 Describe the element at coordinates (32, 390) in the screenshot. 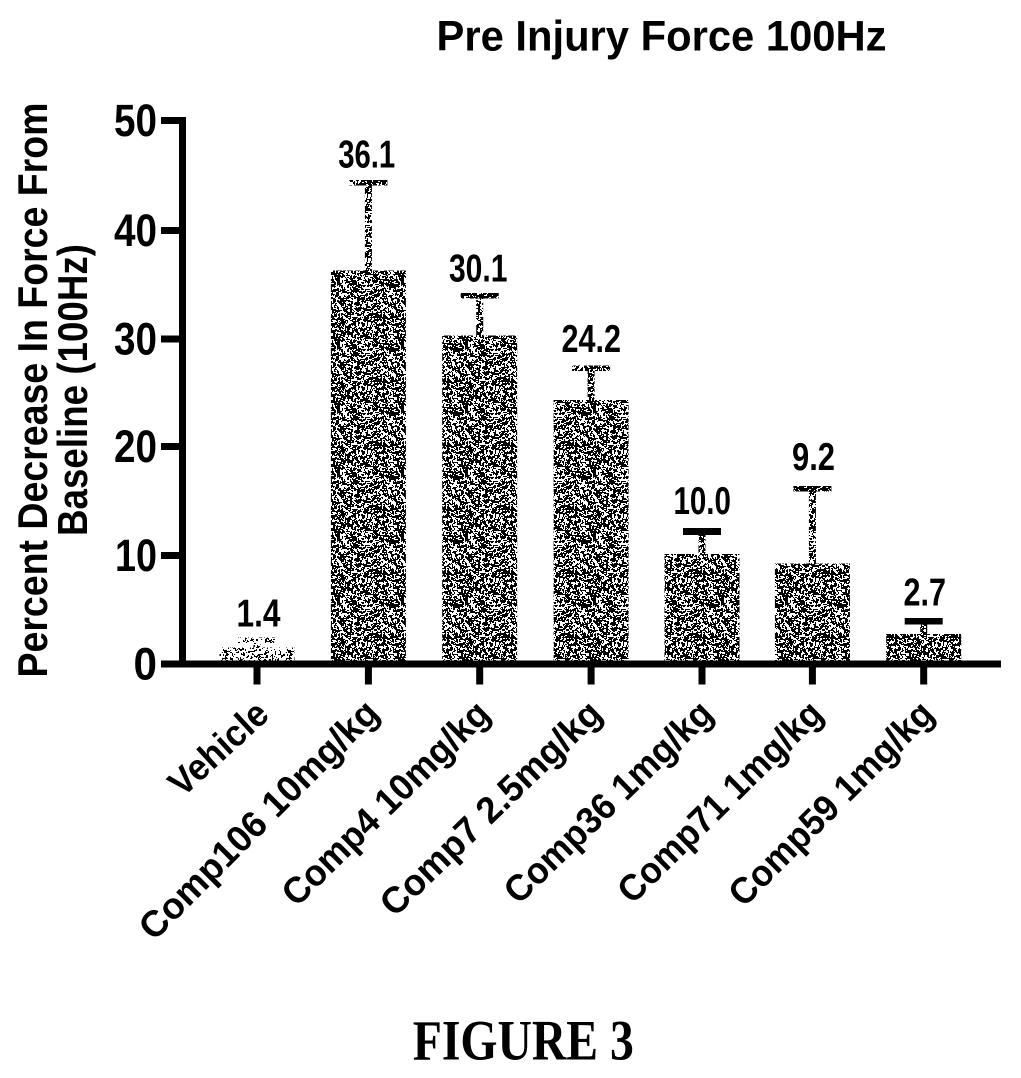

I see `svg-text: Percent Decrease In Force From` at that location.